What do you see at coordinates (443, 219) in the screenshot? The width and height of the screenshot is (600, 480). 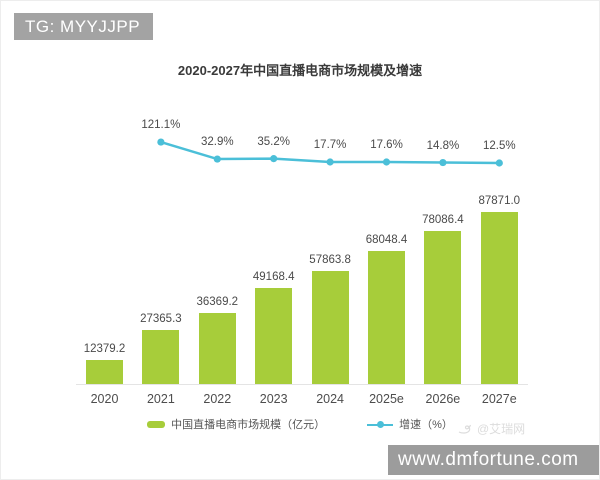 I see `bar-value-label-2026e: 78086.4` at bounding box center [443, 219].